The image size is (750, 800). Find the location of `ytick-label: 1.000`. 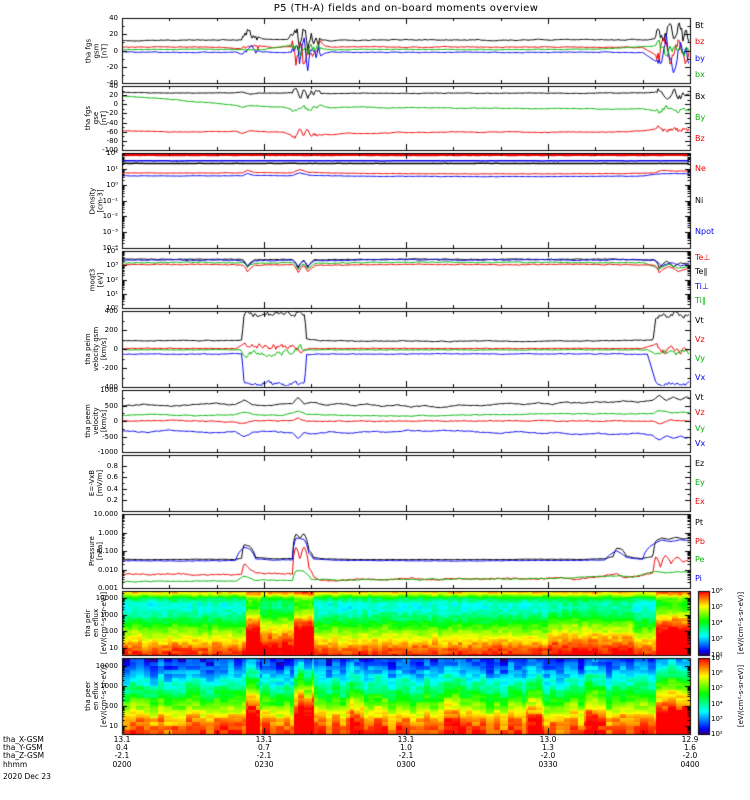

ytick-label: 1.000 is located at coordinates (107, 532).